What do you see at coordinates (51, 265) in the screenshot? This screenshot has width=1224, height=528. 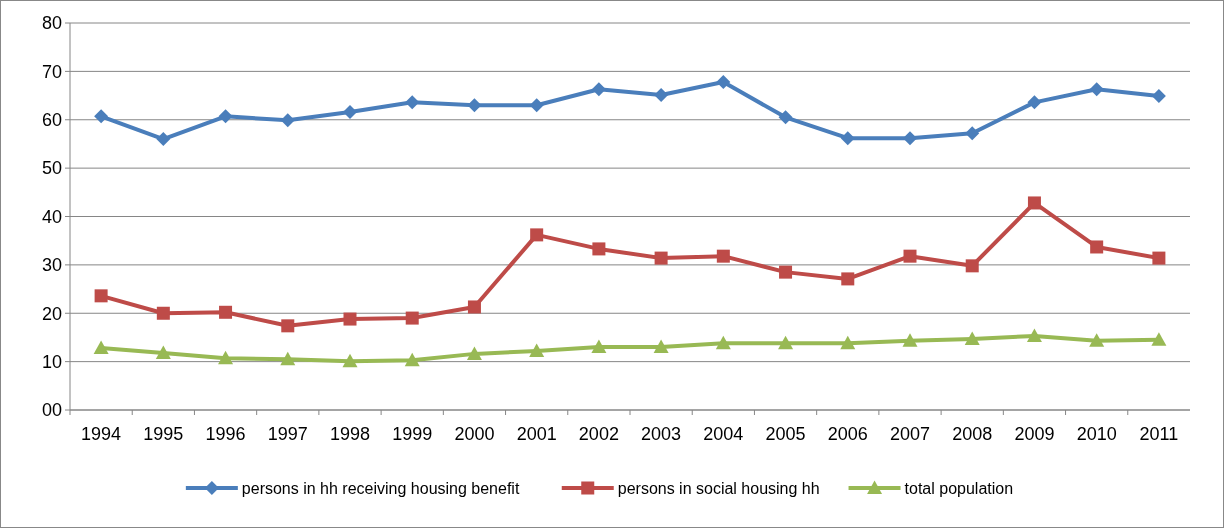 I see `y-tick-label: 30` at bounding box center [51, 265].